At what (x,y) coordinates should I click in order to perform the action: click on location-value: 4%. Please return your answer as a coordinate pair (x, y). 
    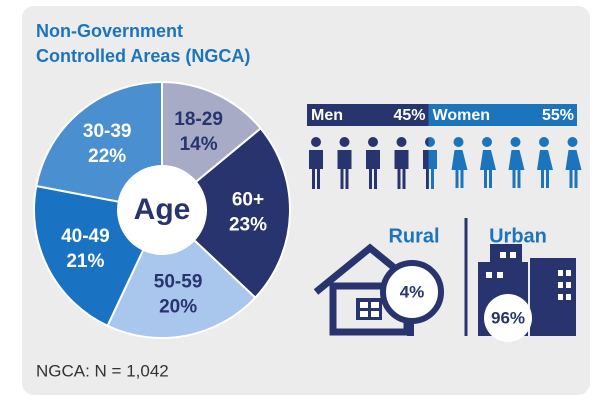
    Looking at the image, I should click on (412, 291).